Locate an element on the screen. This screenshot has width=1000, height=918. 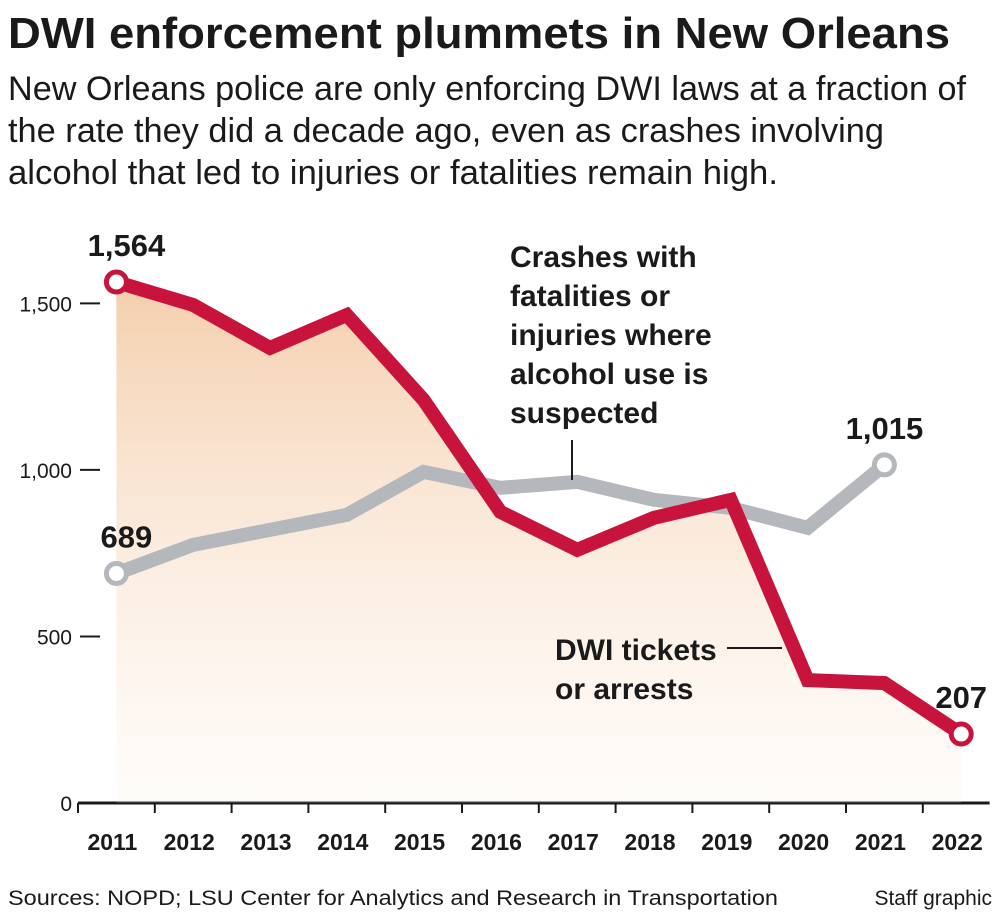
y-tick-label: 1,500 is located at coordinates (45, 304).